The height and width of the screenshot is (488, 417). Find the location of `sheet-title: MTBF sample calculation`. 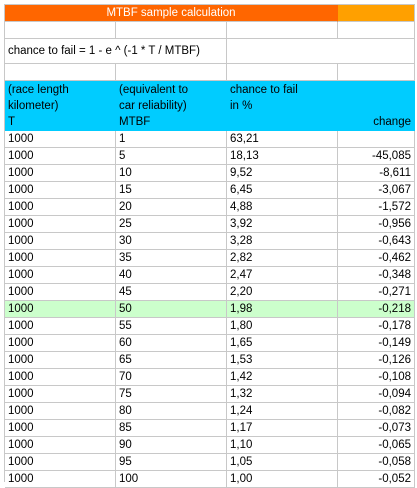

sheet-title: MTBF sample calculation is located at coordinates (171, 13).